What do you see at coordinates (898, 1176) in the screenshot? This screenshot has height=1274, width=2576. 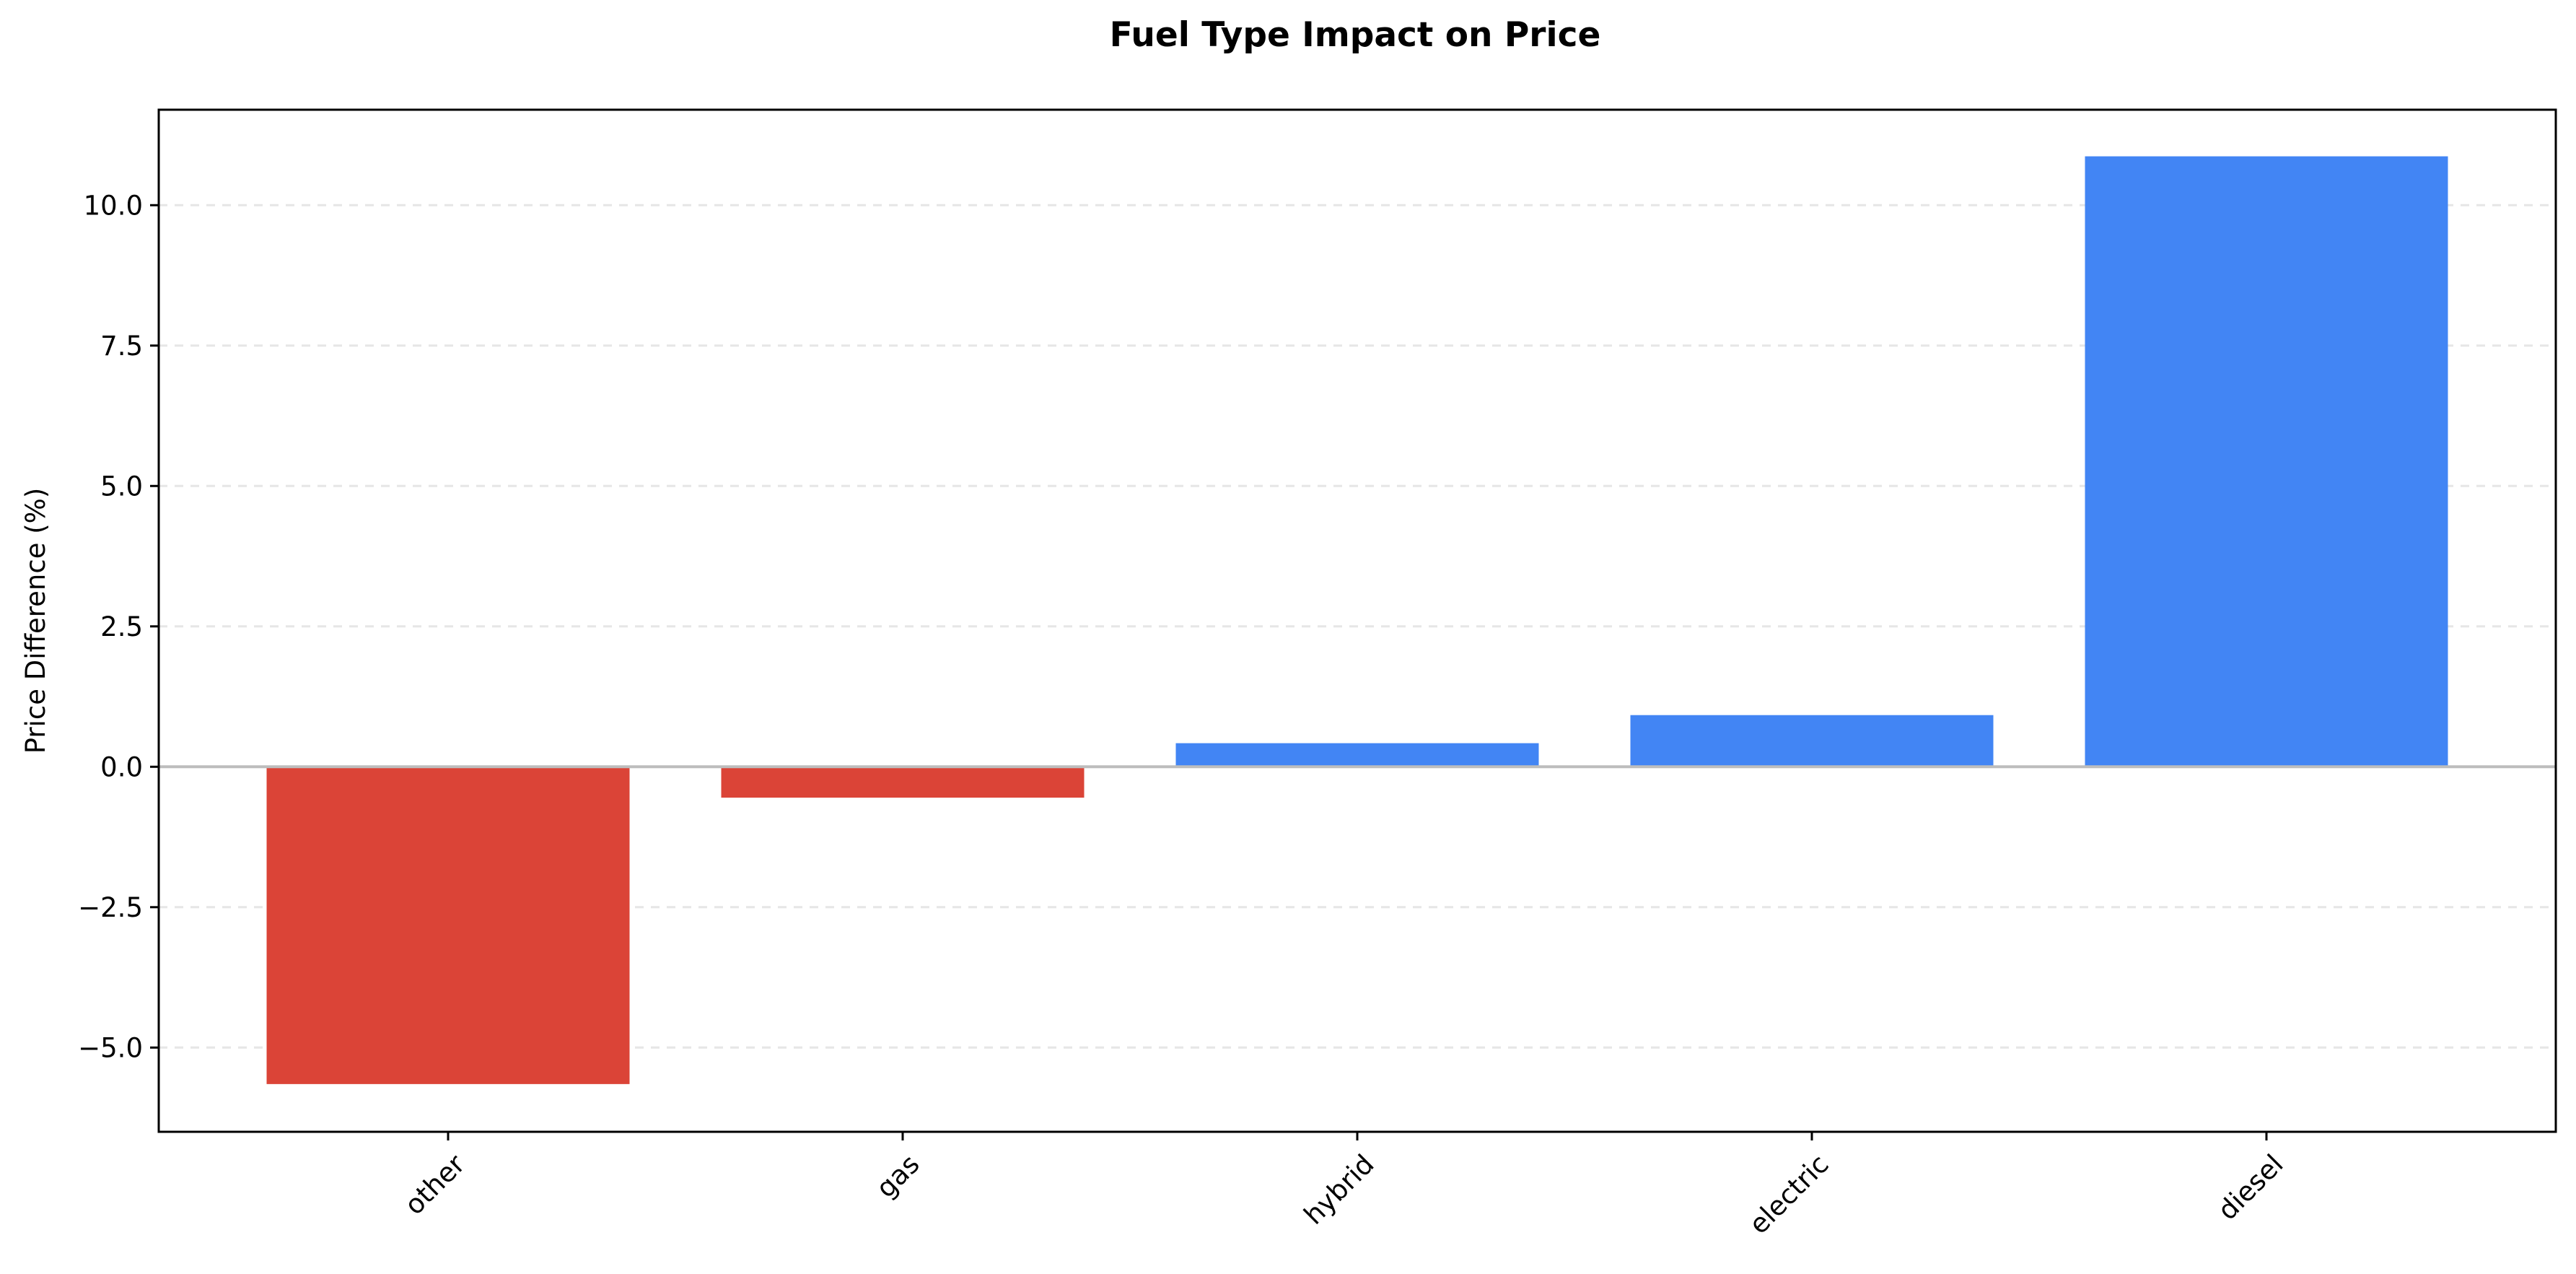 I see `x-tick-label-gas: gas` at bounding box center [898, 1176].